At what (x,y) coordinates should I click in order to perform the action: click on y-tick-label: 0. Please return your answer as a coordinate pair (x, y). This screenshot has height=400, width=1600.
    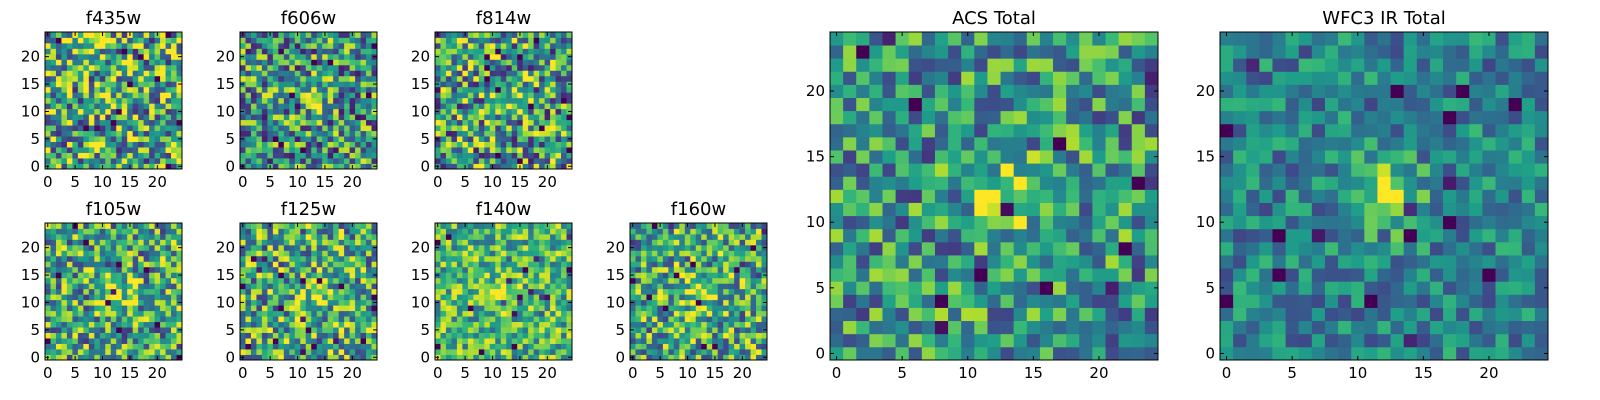
    Looking at the image, I should click on (230, 357).